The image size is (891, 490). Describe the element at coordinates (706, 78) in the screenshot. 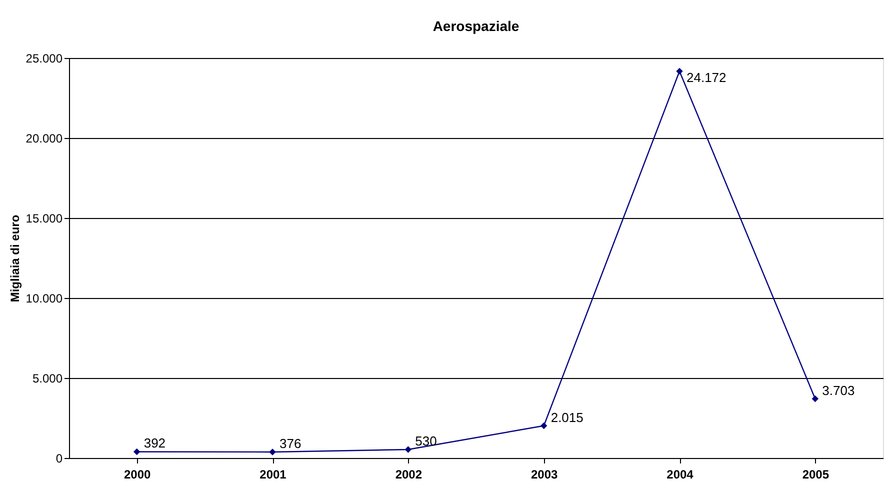

I see `data-label: 24.172` at that location.